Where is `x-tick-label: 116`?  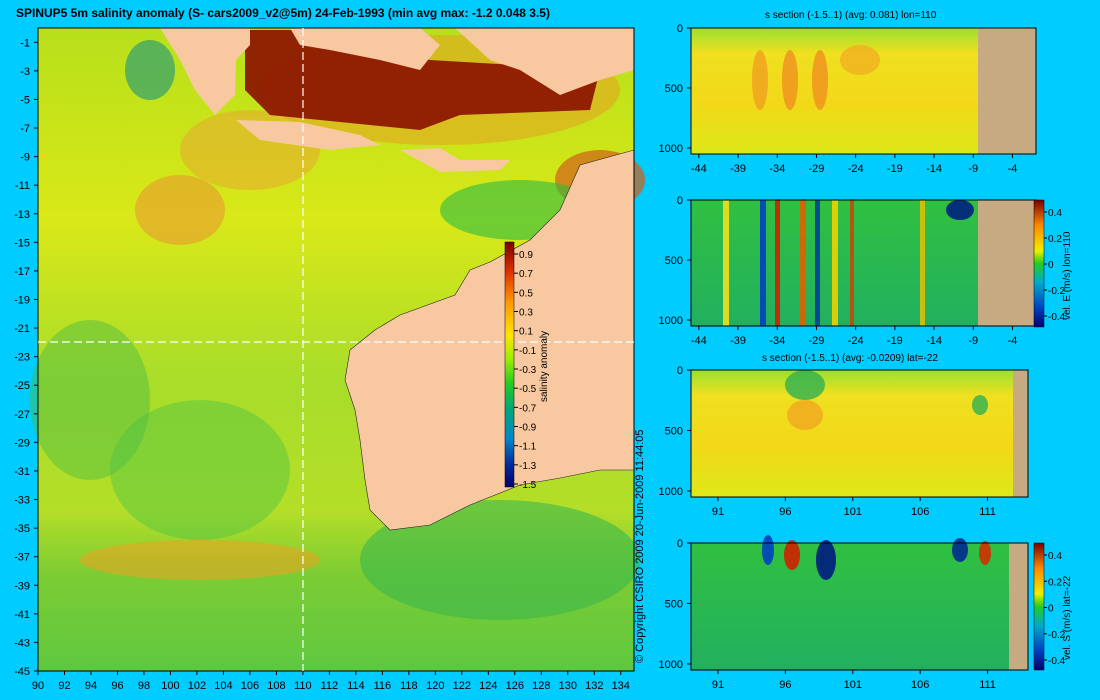 x-tick-label: 116 is located at coordinates (383, 686).